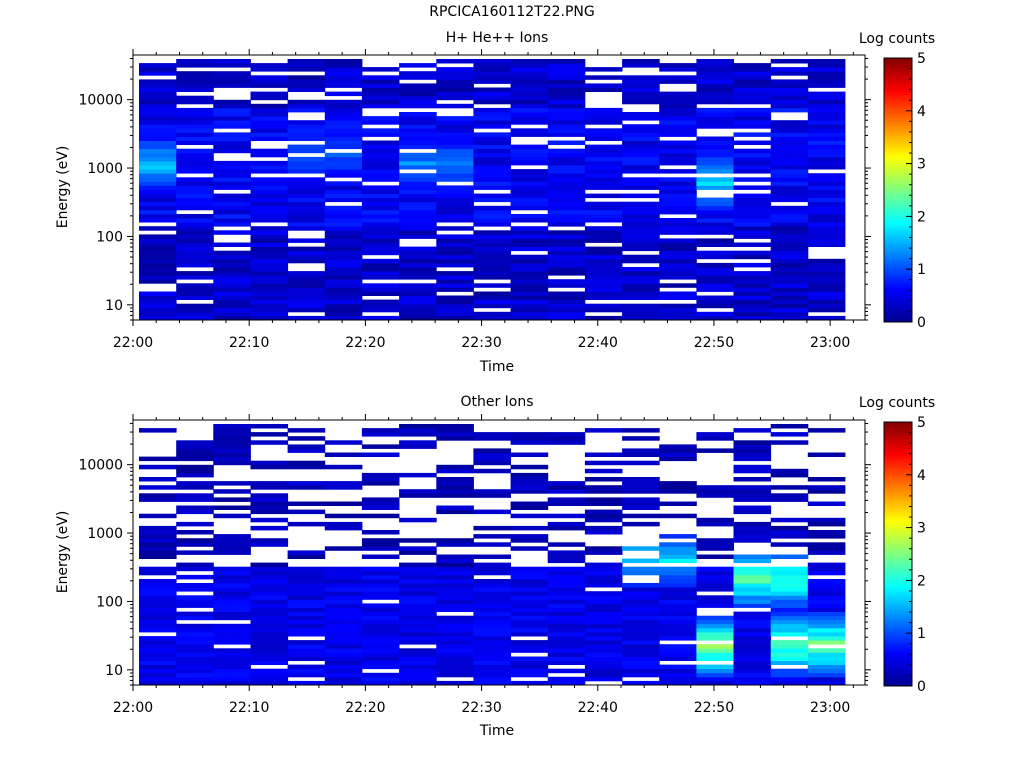  What do you see at coordinates (133, 343) in the screenshot?
I see `x-tick-label: 22:00` at bounding box center [133, 343].